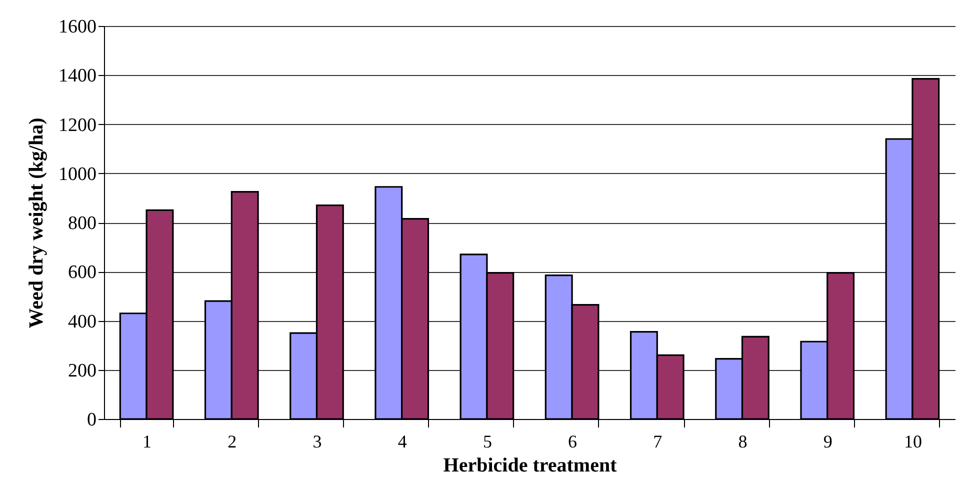 This screenshot has width=968, height=484. I want to click on y-tick-label: 200, so click(82, 371).